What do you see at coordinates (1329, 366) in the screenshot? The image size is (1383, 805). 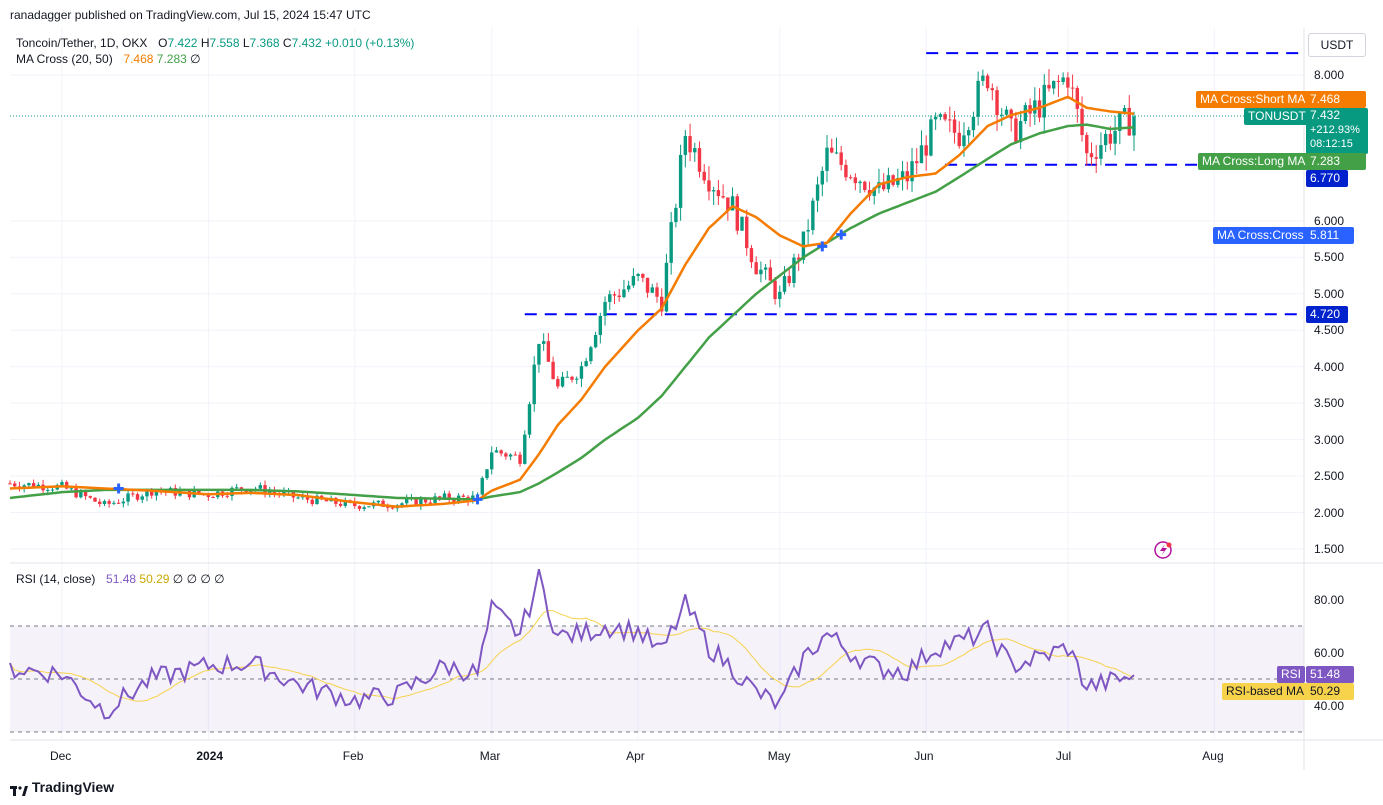 I see `price-tick-5: 4.000` at bounding box center [1329, 366].